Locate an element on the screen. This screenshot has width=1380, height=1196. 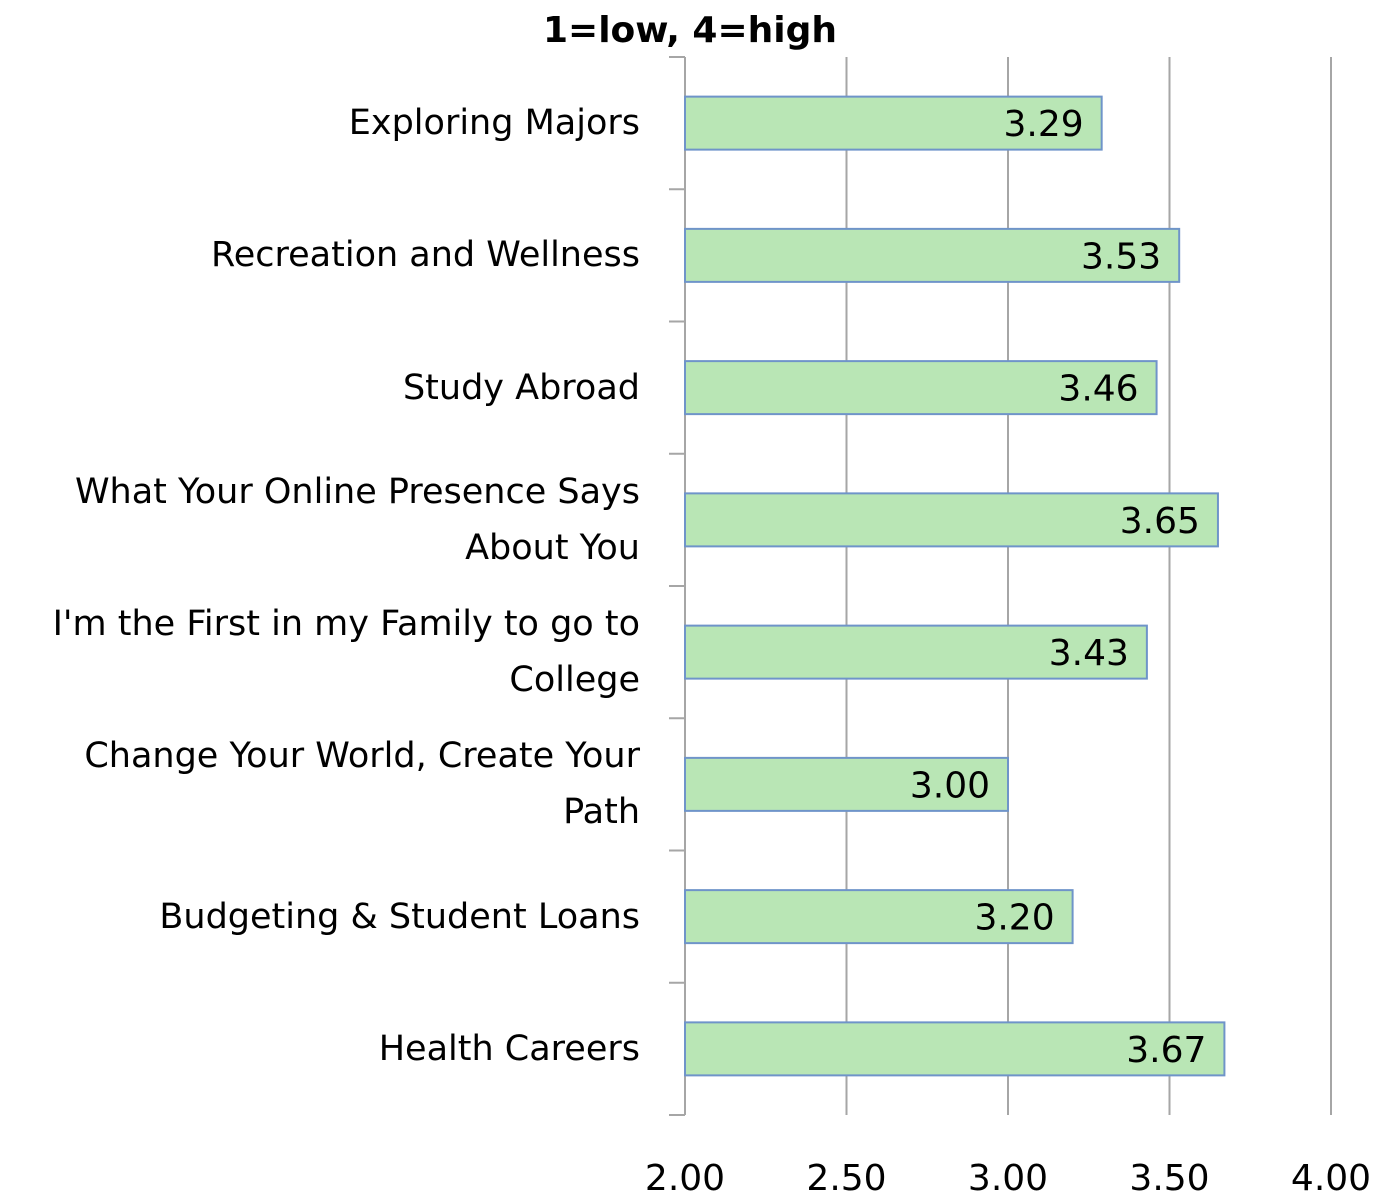
y-tick-label: Change Your World, Create Your Path is located at coordinates (320, 784).